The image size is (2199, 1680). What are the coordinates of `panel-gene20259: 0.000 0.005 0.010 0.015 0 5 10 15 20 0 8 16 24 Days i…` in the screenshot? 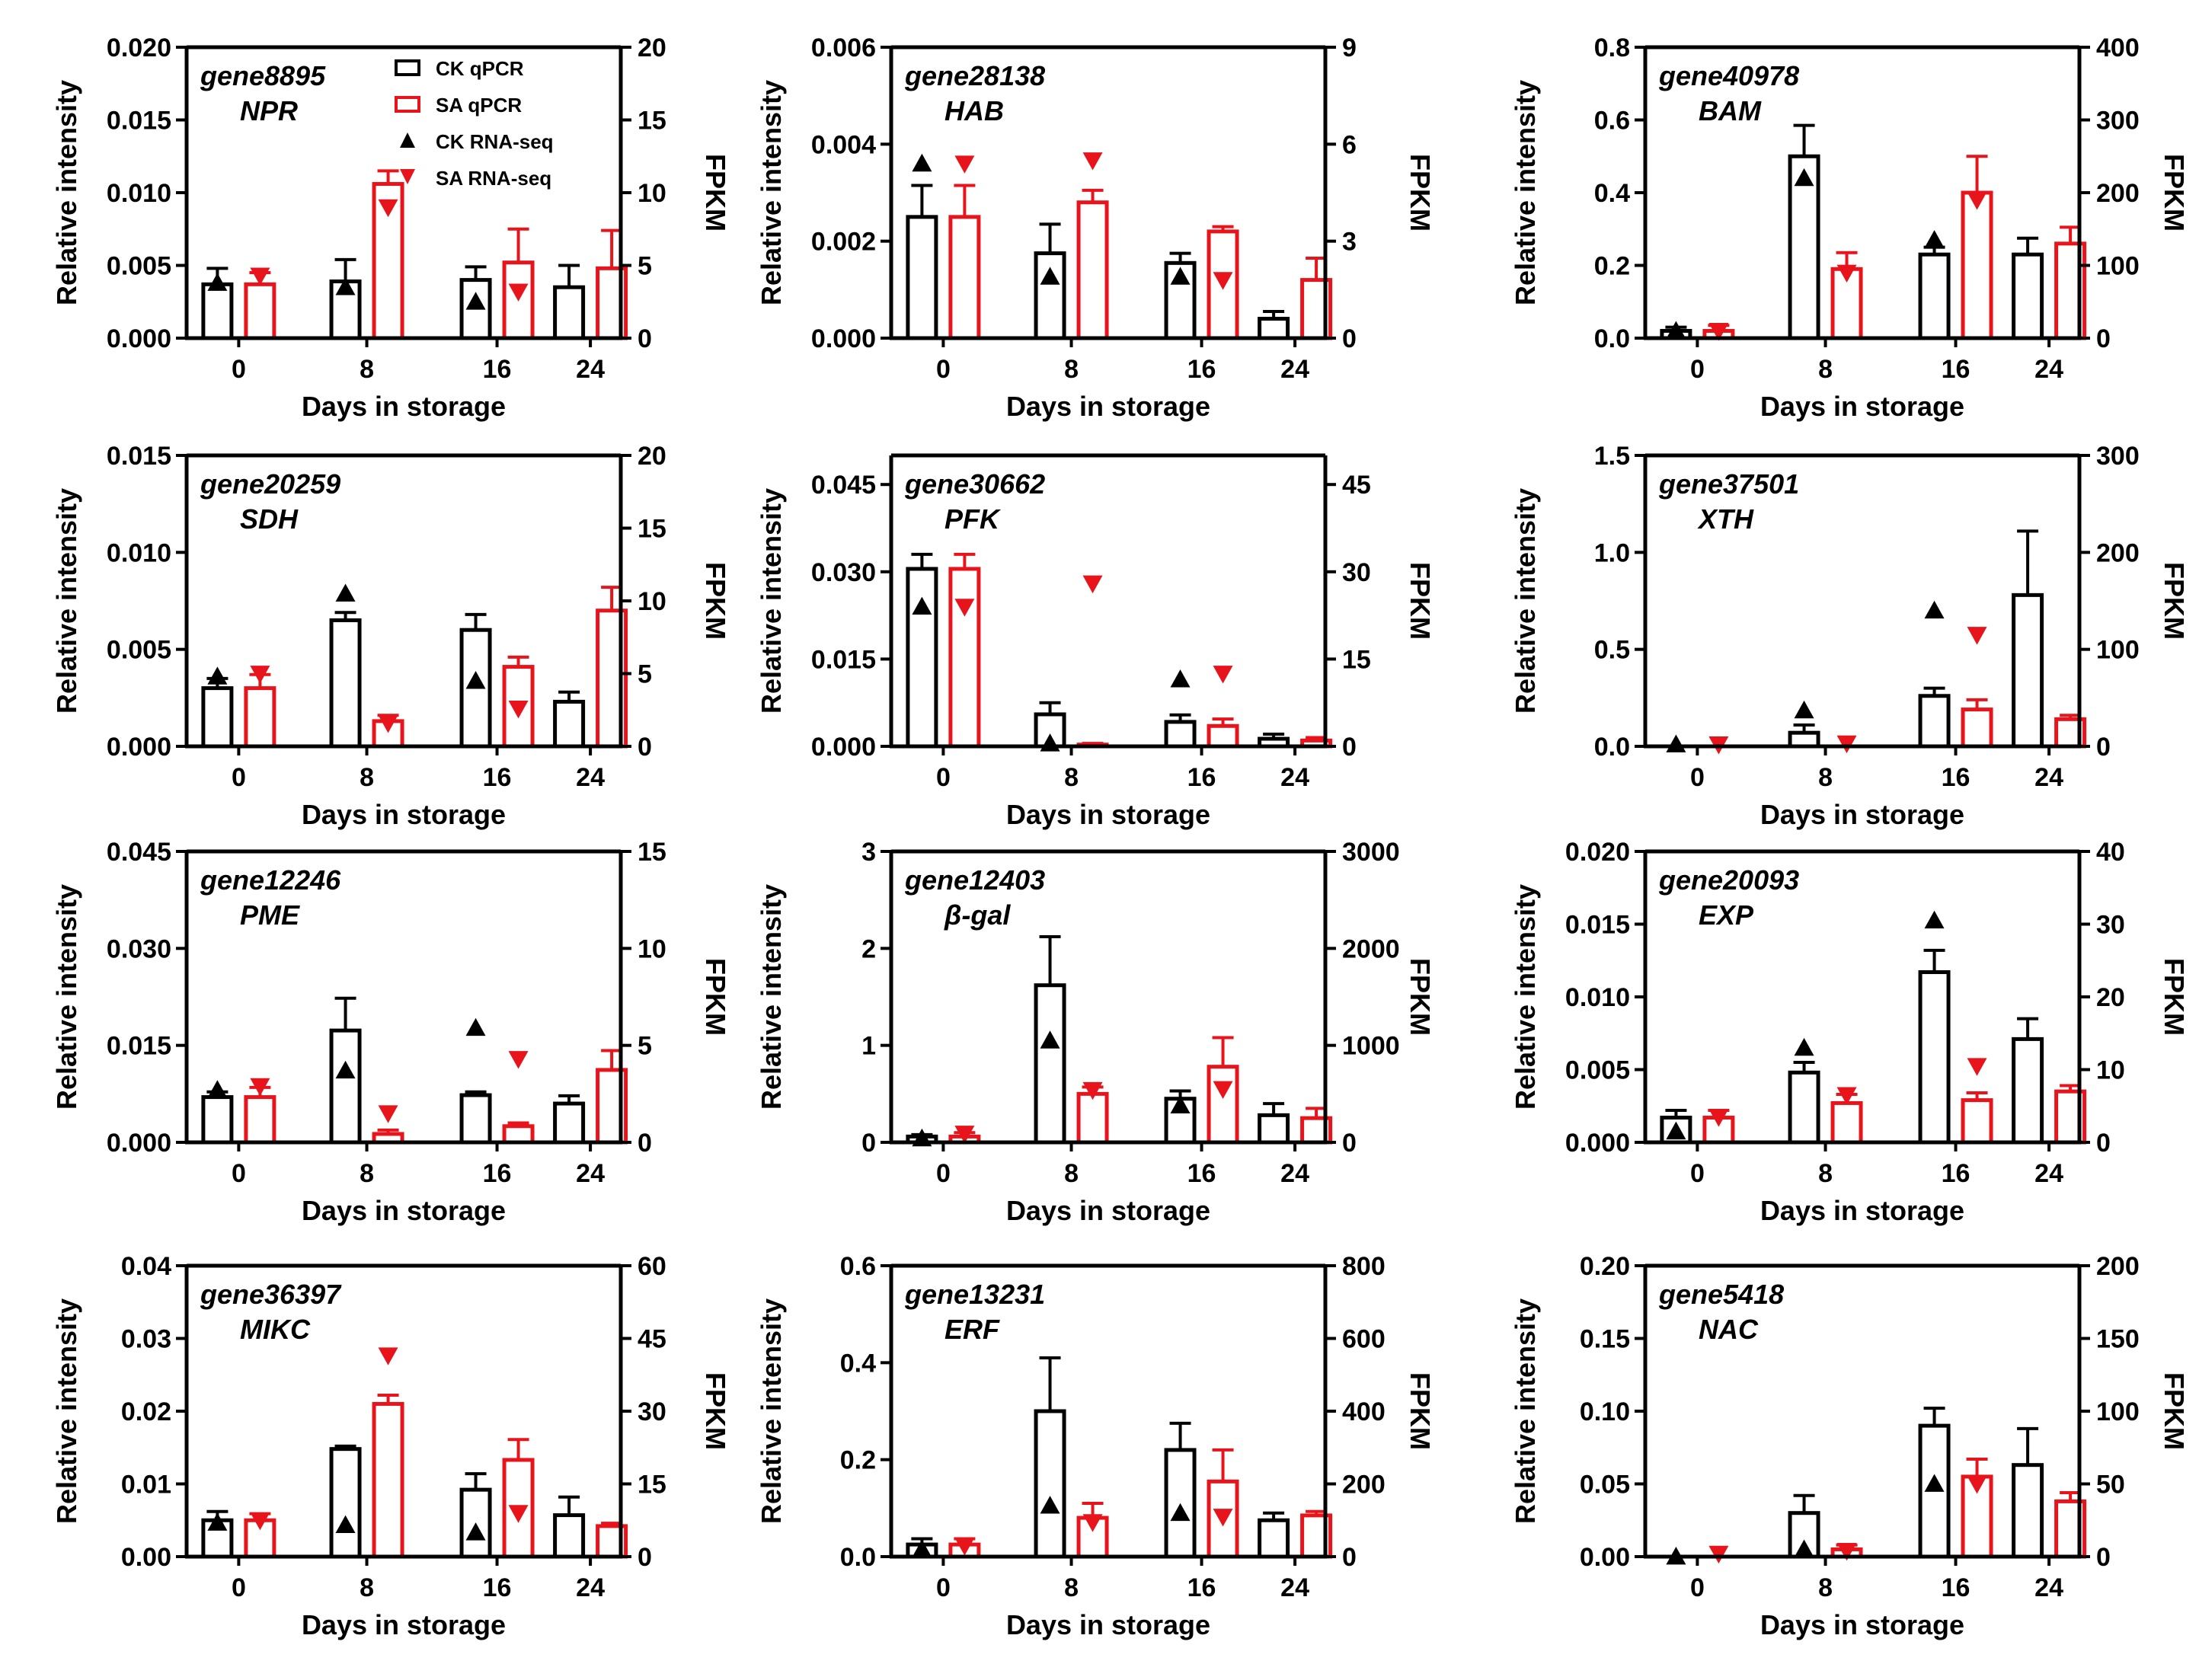 It's located at (391, 636).